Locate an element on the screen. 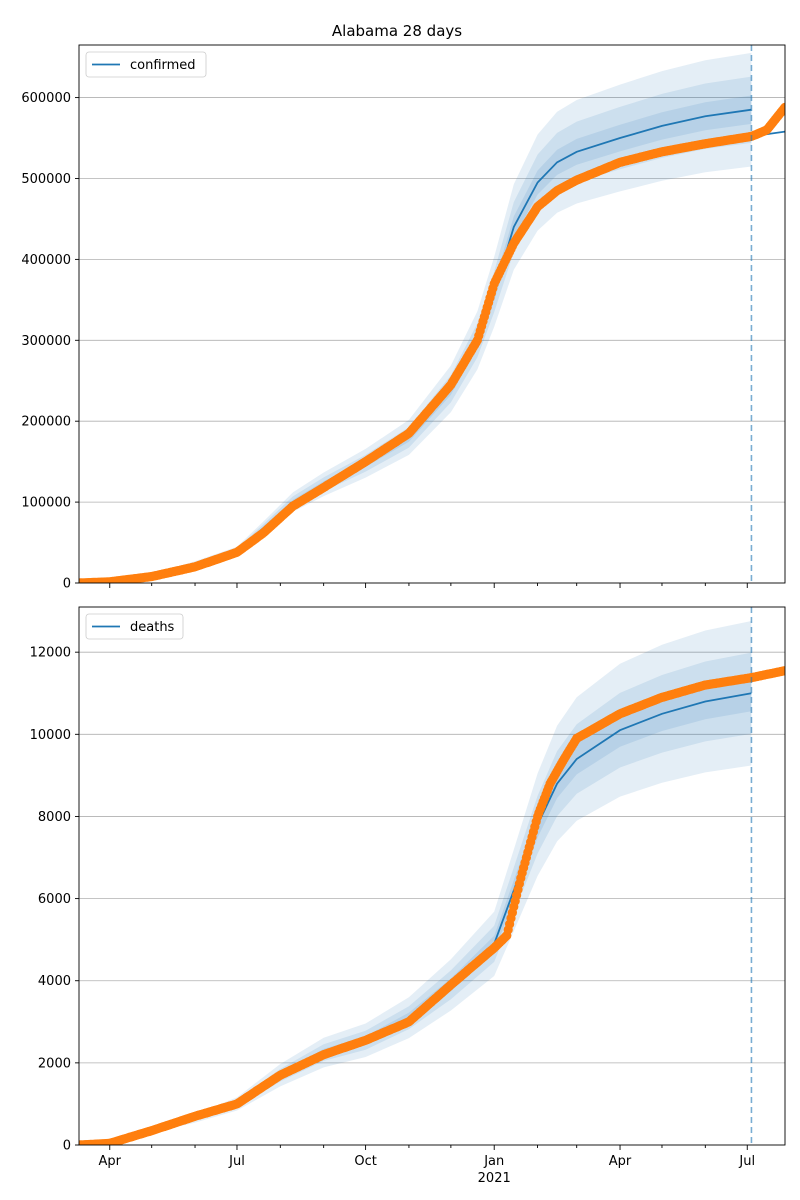  legend-label: deaths is located at coordinates (152, 627).